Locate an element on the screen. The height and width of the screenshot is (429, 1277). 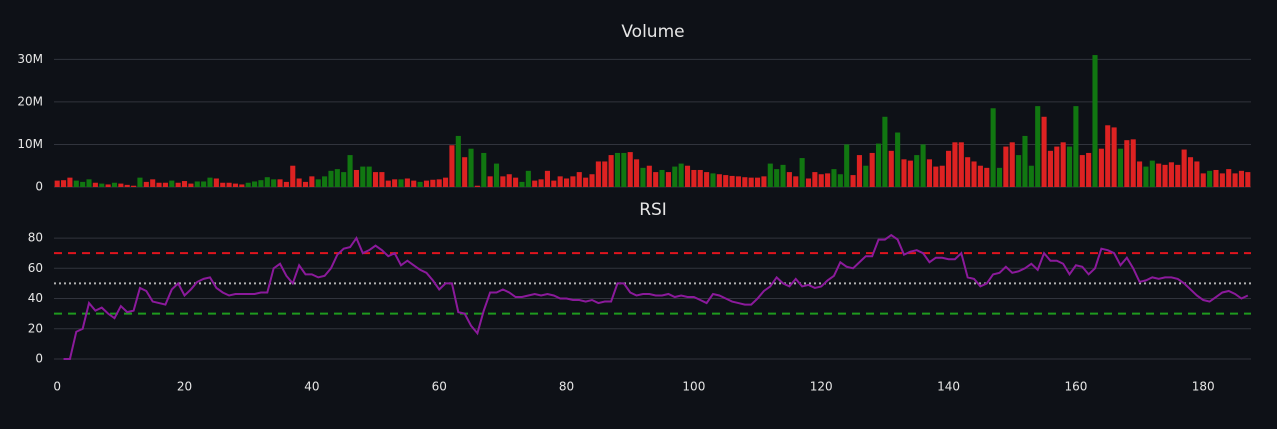
x-tick-label: 40 is located at coordinates (311, 387).